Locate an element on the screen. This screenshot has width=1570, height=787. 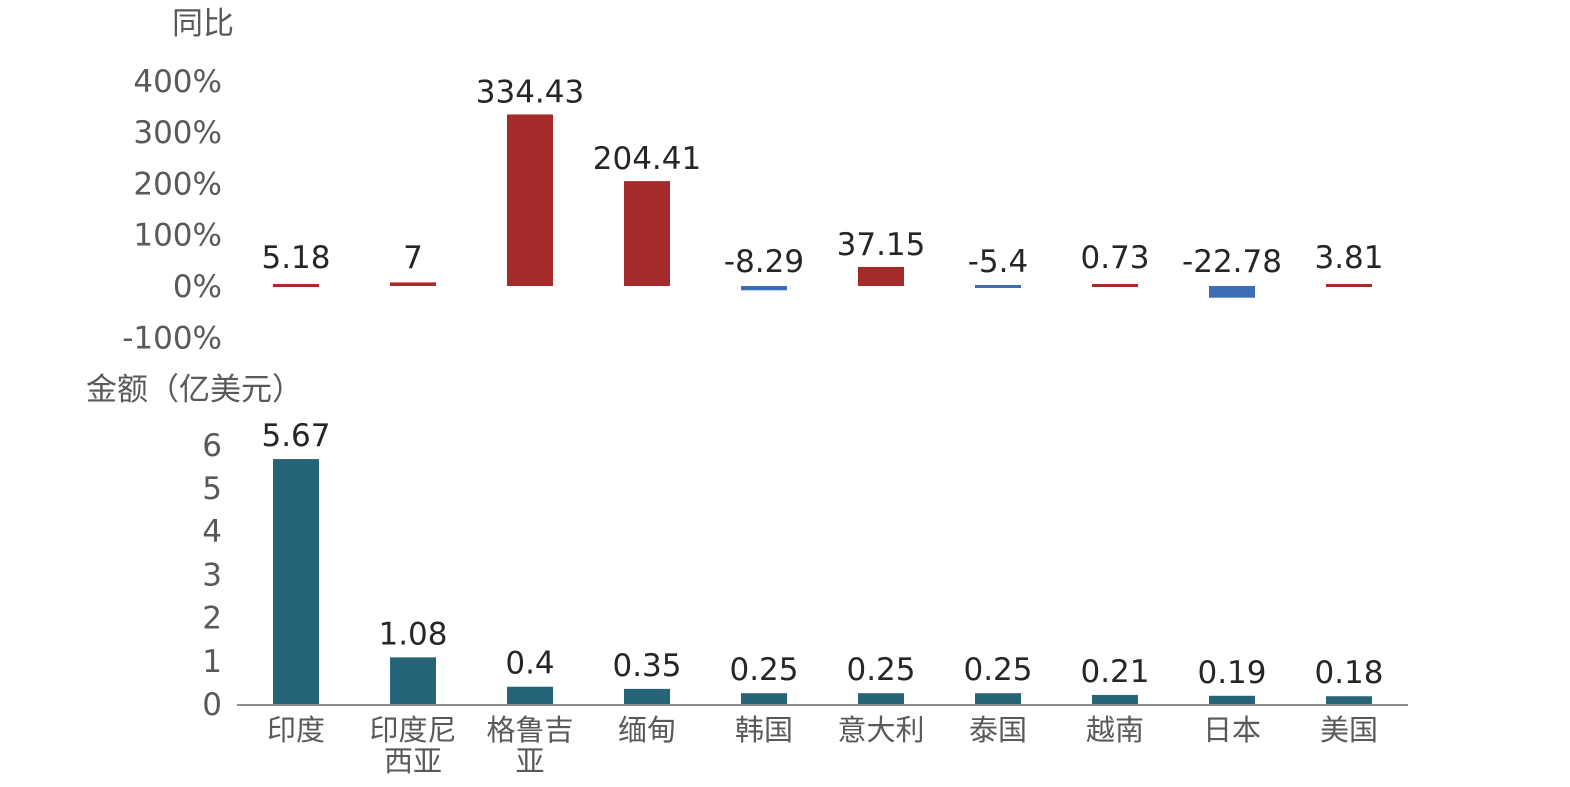
yoy-data-label: 7 is located at coordinates (413, 258).